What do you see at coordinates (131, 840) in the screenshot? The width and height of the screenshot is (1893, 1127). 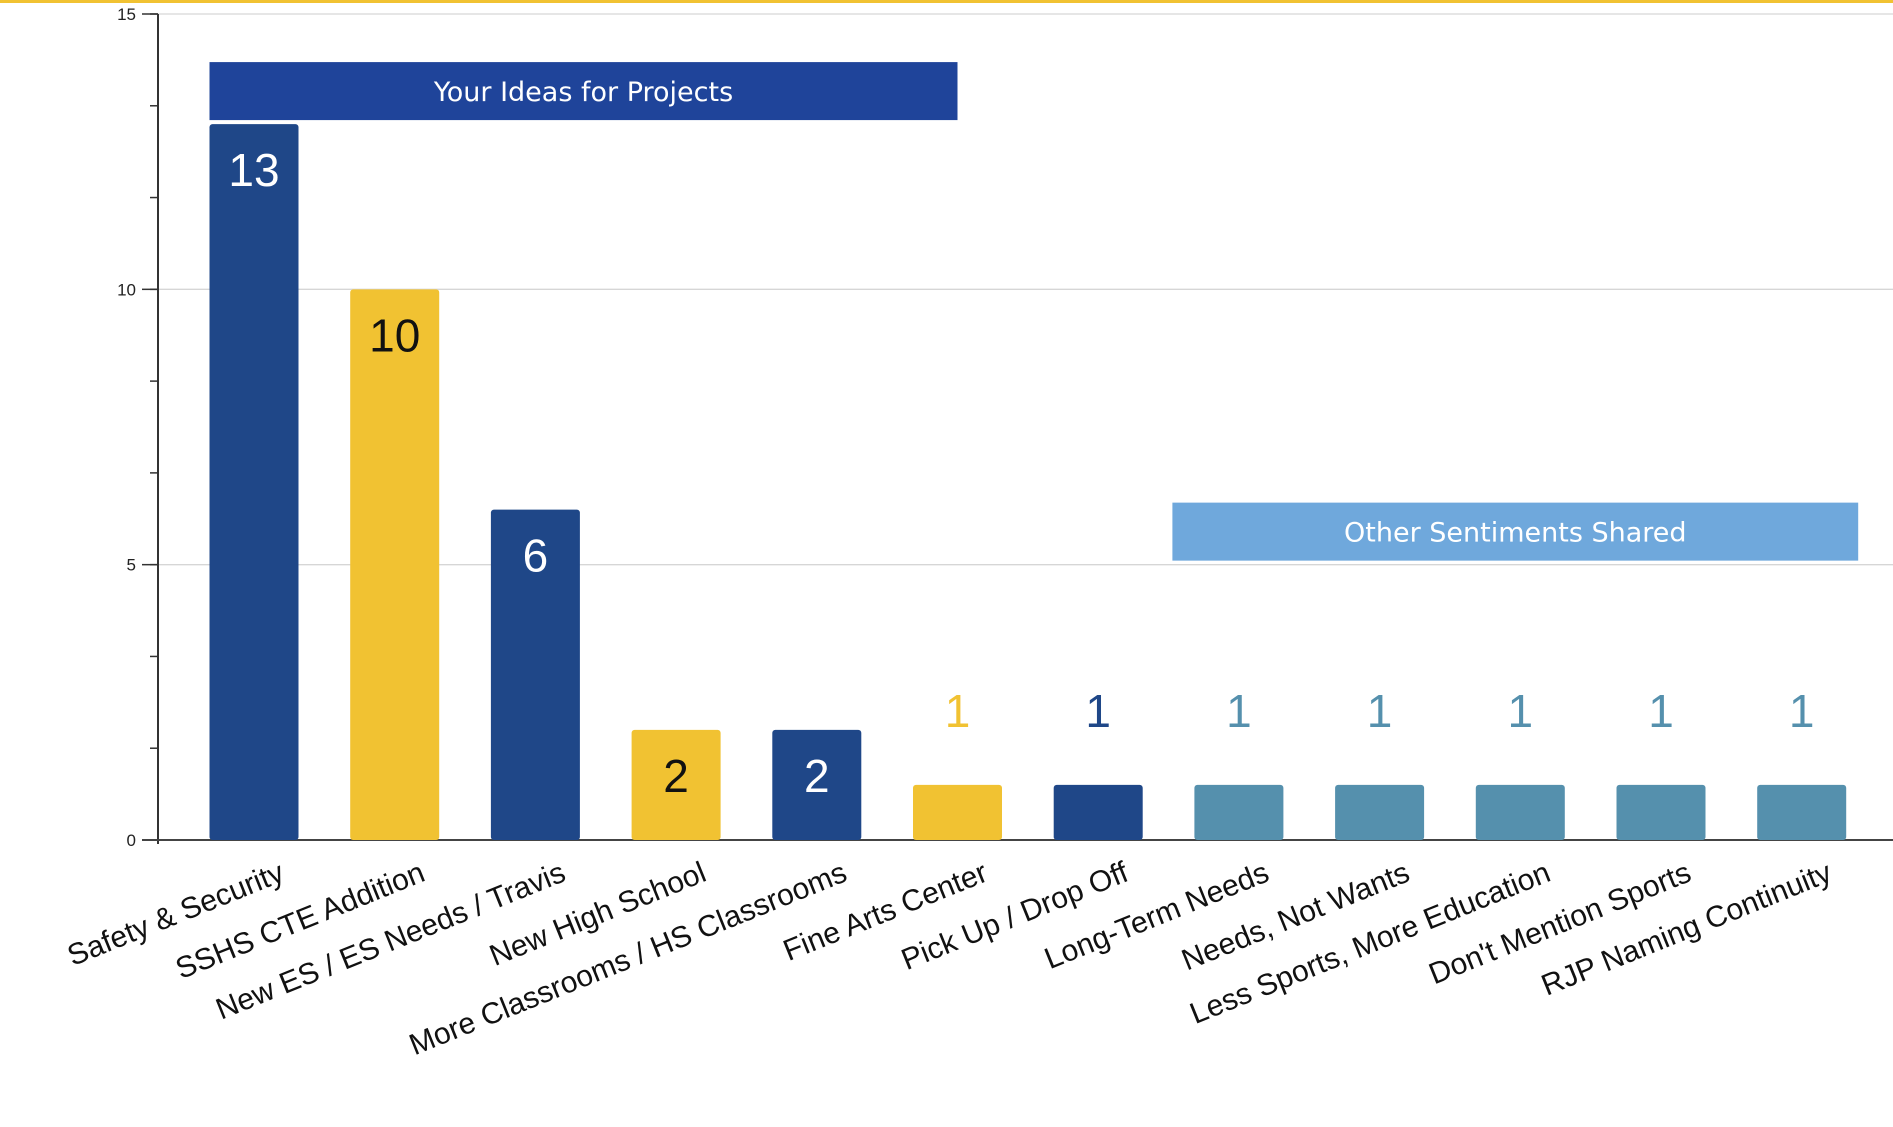 I see `y-tick-label: 0` at bounding box center [131, 840].